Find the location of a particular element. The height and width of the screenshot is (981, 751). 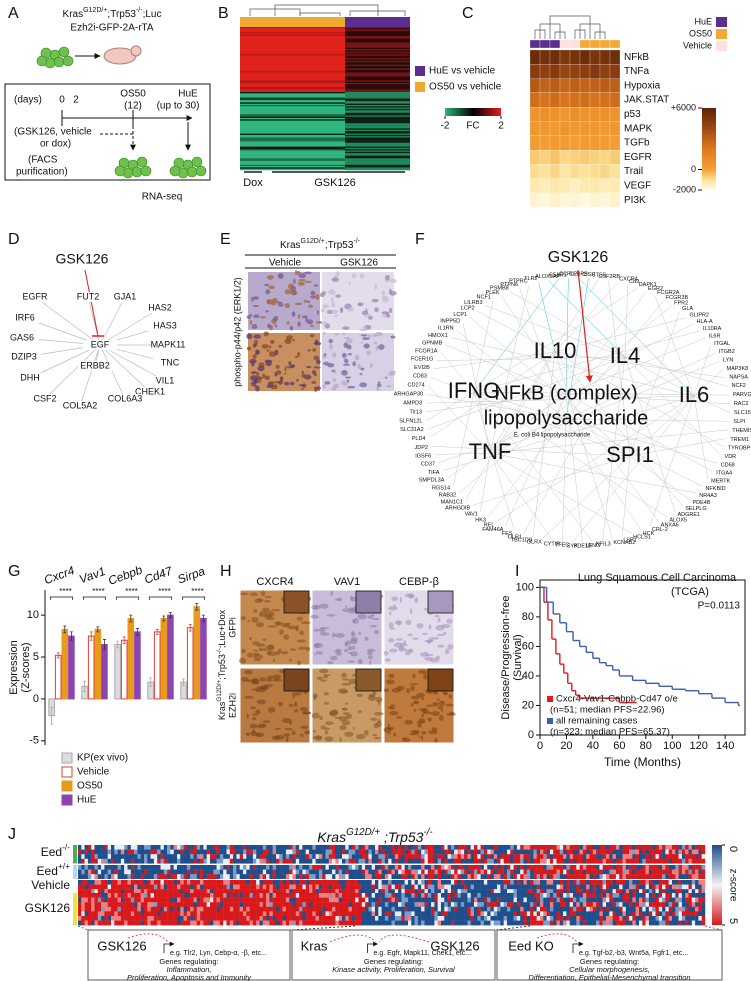

category-label: Cebpb is located at coordinates (125, 574).